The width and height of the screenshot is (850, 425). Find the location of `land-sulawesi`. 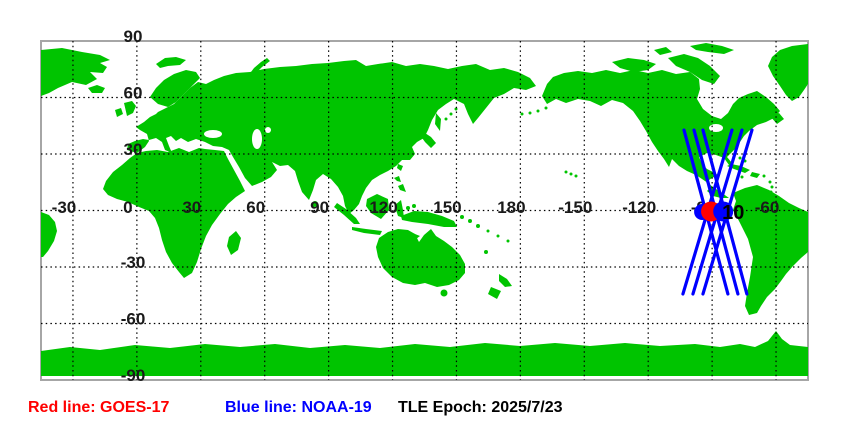

land-sulawesi is located at coordinates (399, 209).